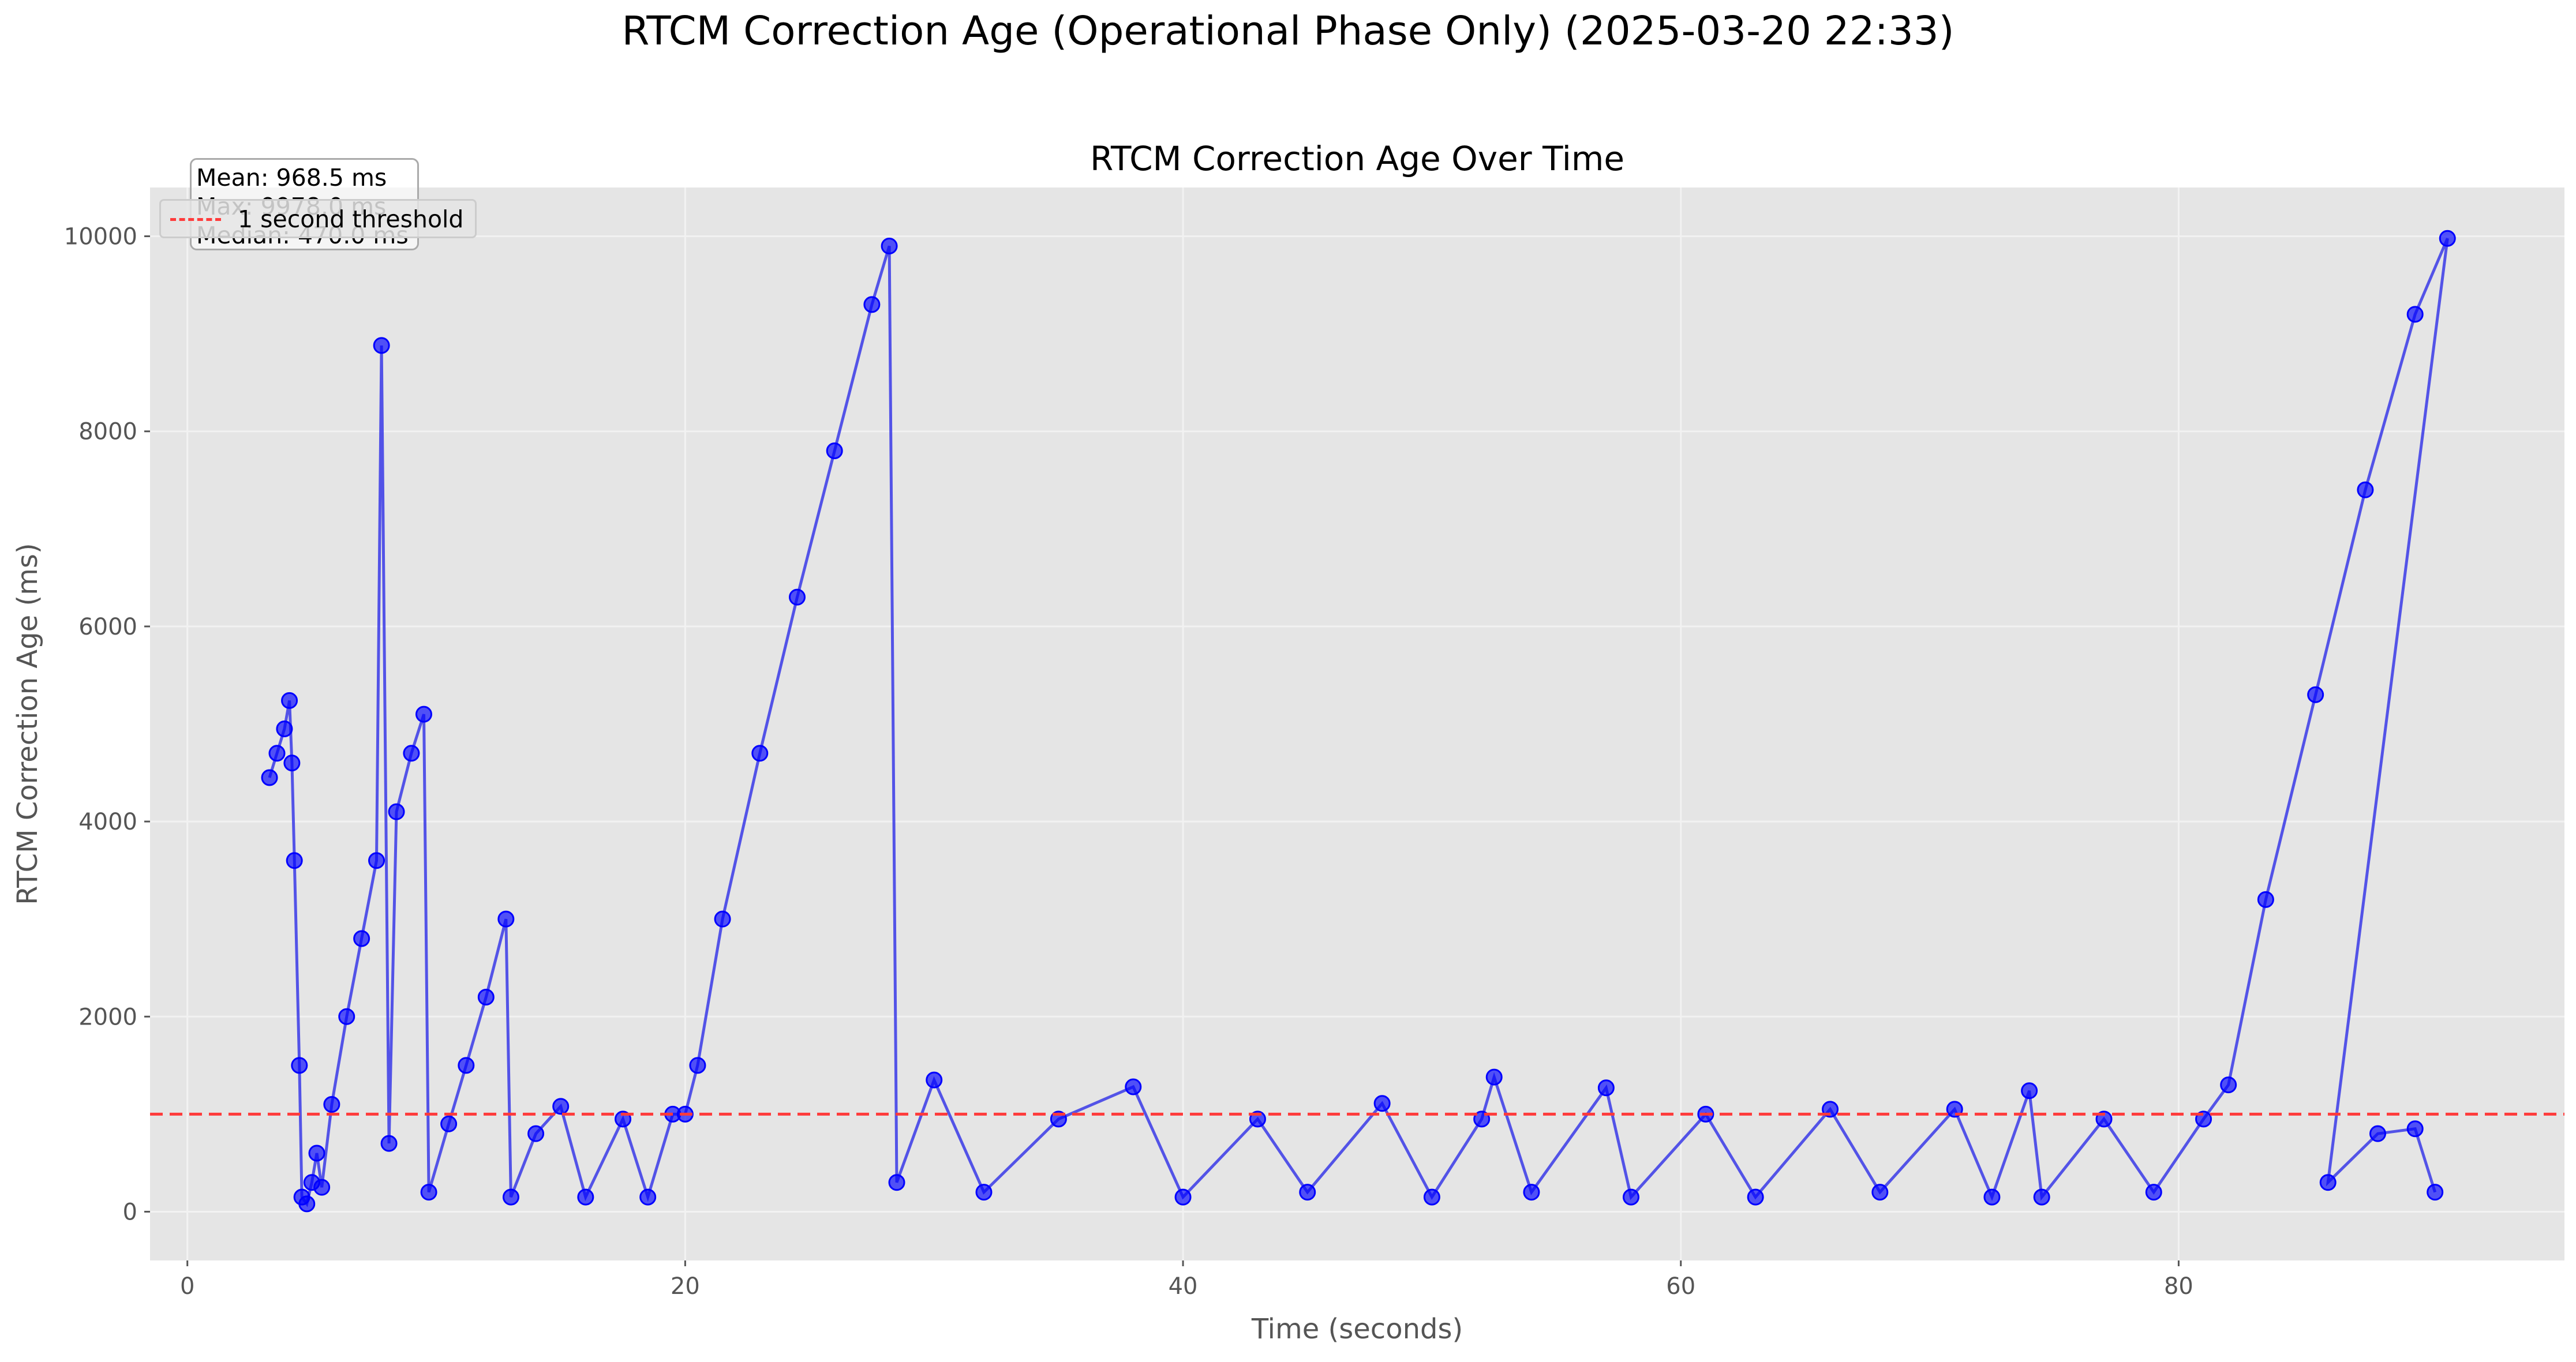 The image size is (2576, 1362). Describe the element at coordinates (107, 1017) in the screenshot. I see `y-tick-label: 2000` at that location.